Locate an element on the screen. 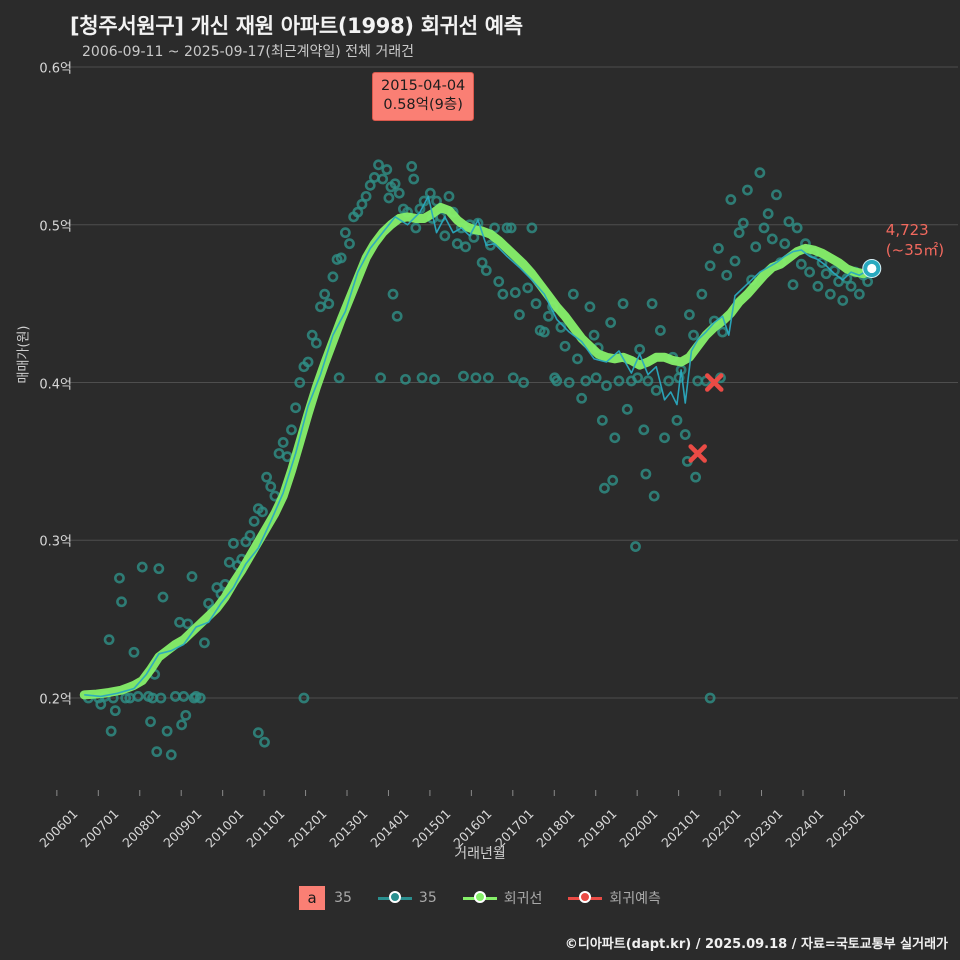  x-tick-label: 202201 is located at coordinates (721, 828).